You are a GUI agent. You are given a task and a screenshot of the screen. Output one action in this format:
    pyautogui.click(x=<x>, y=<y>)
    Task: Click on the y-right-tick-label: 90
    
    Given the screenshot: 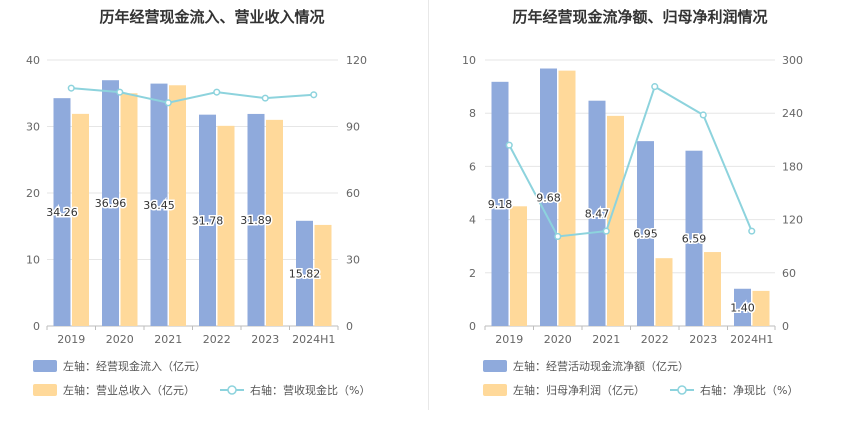 What is the action you would take?
    pyautogui.click(x=353, y=127)
    